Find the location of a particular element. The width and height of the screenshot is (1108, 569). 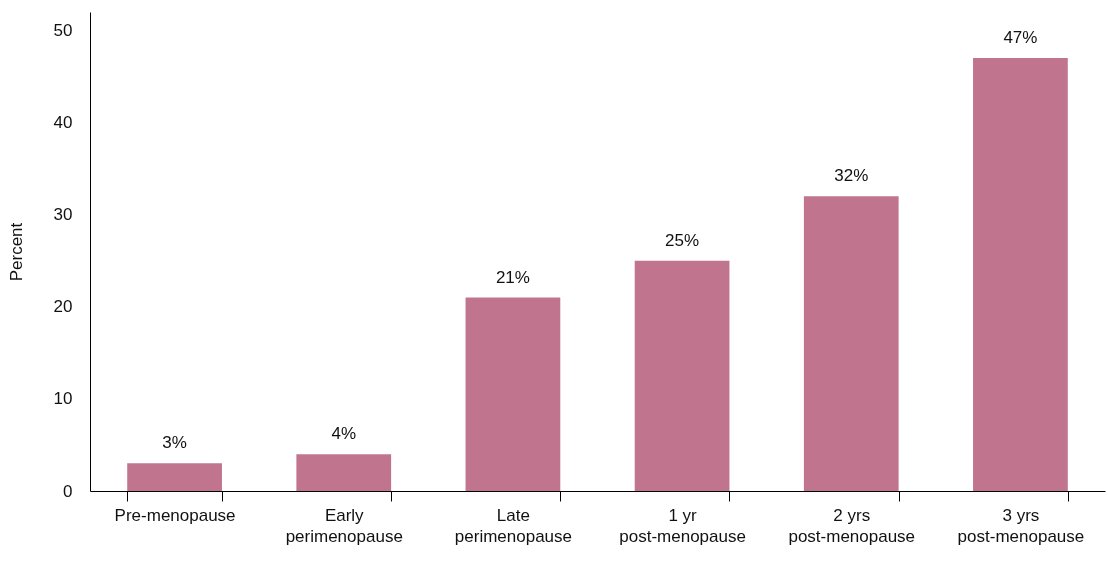

y-tick-label: 20 is located at coordinates (63, 307).